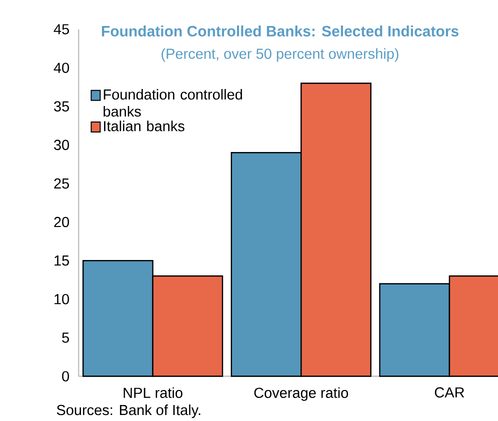  Describe the element at coordinates (144, 126) in the screenshot. I see `legend-label: Italian banks` at that location.